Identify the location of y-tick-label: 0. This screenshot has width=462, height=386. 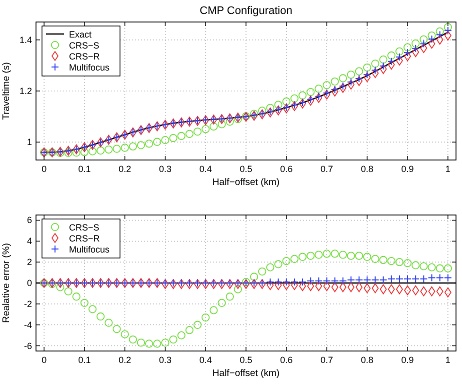
(29, 283).